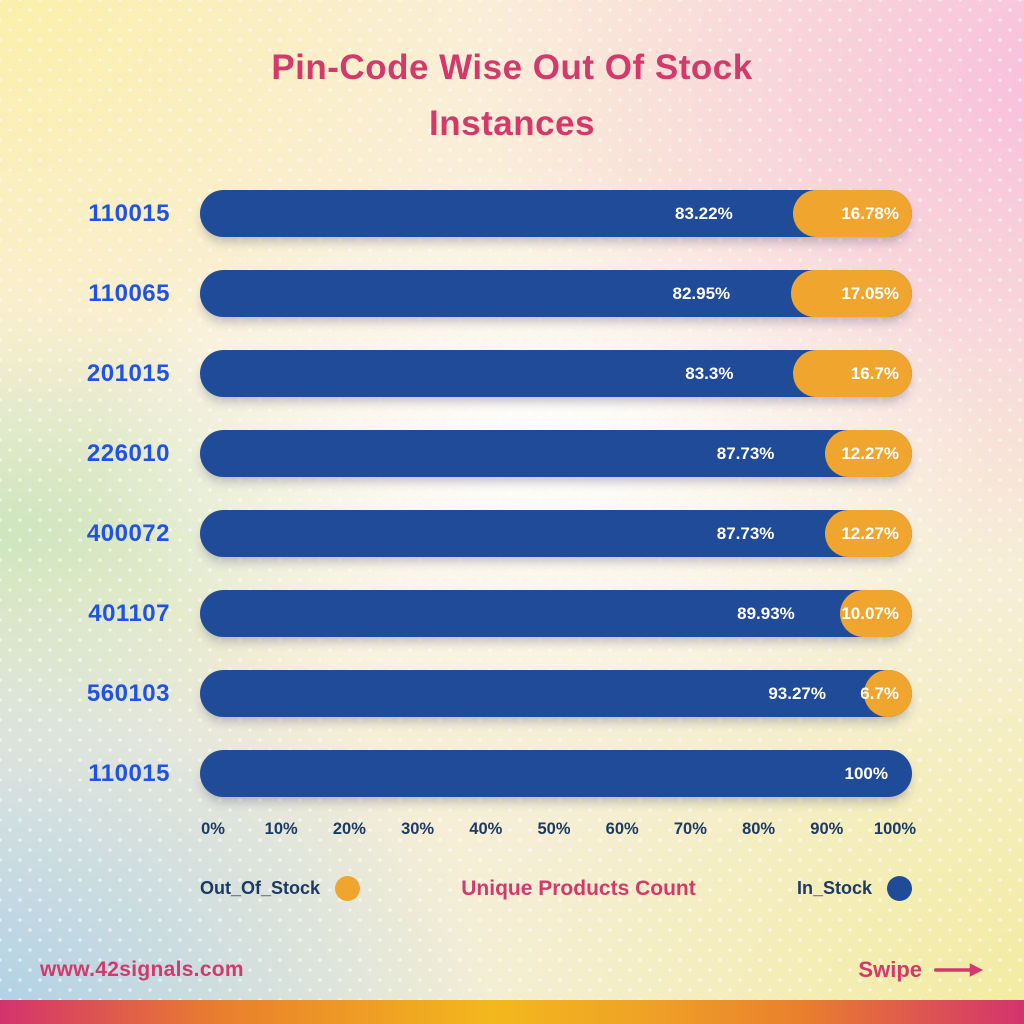 The image size is (1024, 1024). I want to click on out-of-stock-bar: 10.07%, so click(876, 613).